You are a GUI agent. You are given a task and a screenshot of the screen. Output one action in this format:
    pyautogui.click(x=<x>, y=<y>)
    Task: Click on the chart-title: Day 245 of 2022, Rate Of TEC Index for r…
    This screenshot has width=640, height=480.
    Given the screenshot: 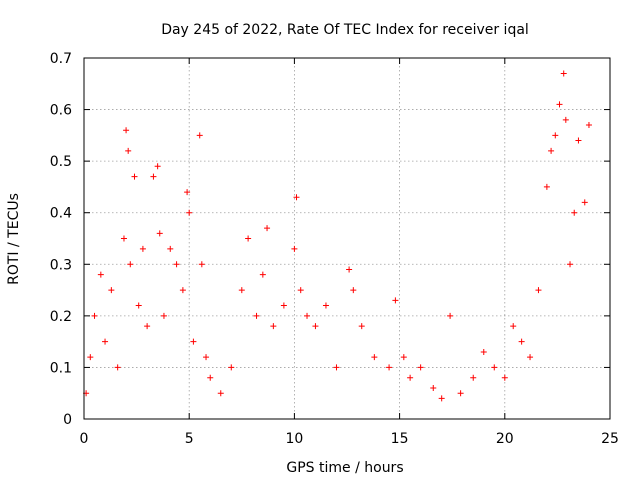 What is the action you would take?
    pyautogui.click(x=345, y=30)
    